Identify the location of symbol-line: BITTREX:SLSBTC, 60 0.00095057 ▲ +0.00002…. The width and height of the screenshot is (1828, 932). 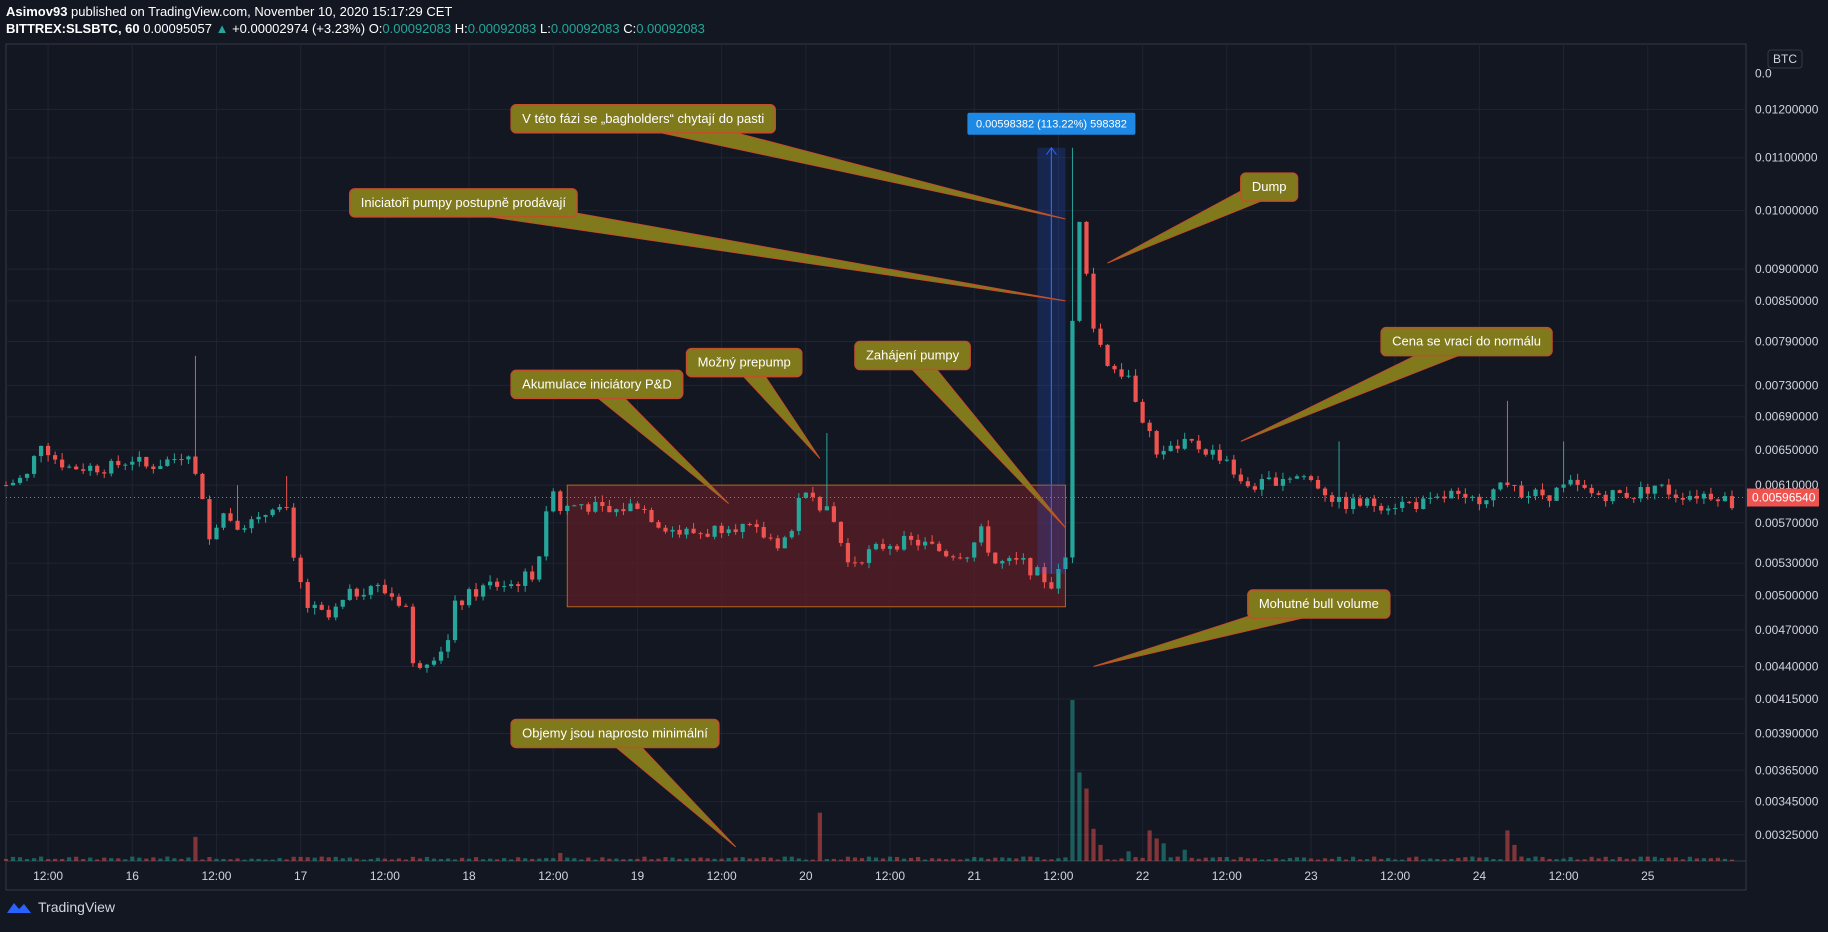
(355, 28).